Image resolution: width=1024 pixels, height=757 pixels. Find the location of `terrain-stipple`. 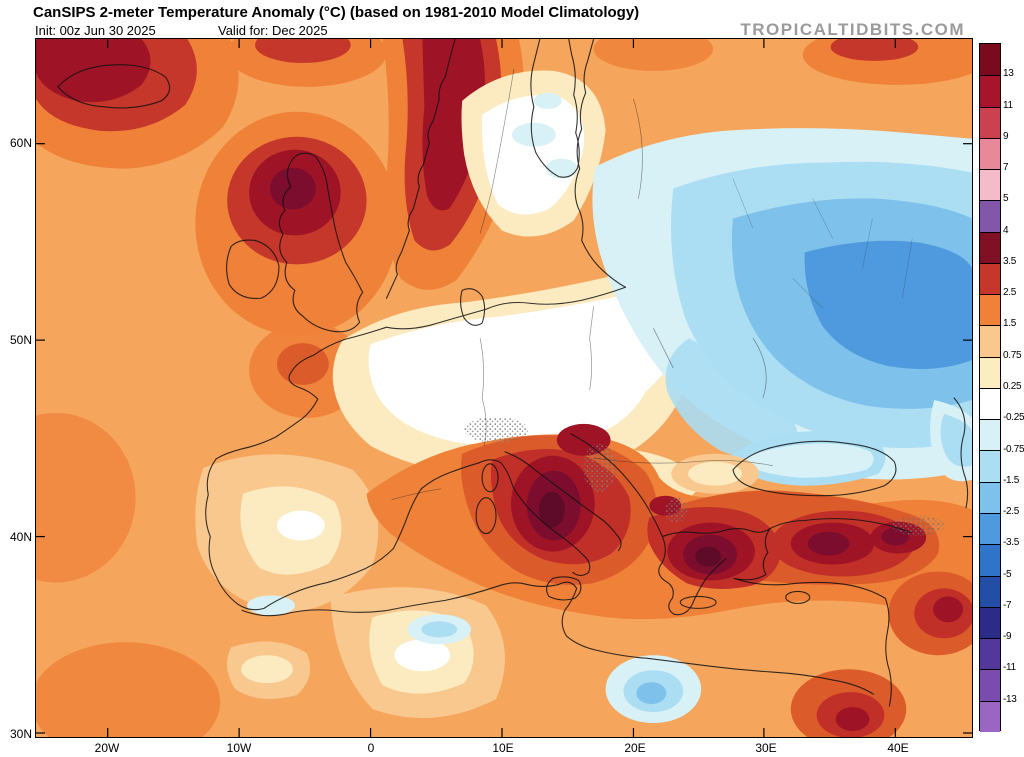

terrain-stipple is located at coordinates (704, 476).